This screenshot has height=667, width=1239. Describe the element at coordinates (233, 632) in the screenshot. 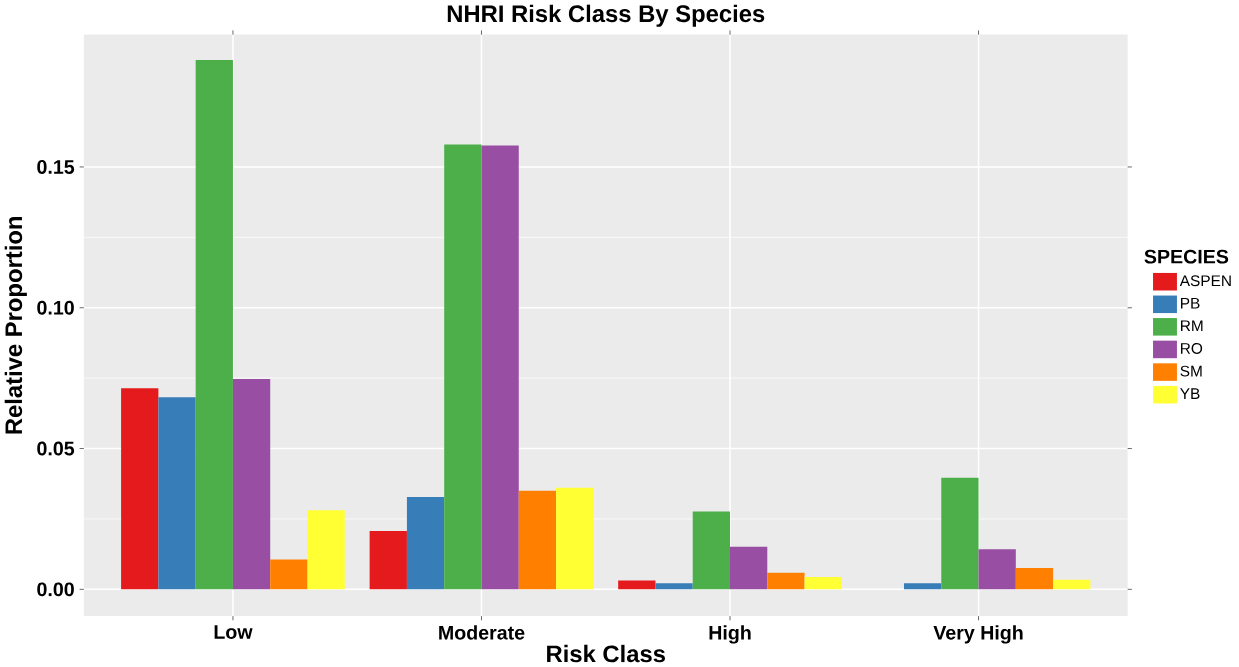

I see `x-tick-label: Low` at that location.